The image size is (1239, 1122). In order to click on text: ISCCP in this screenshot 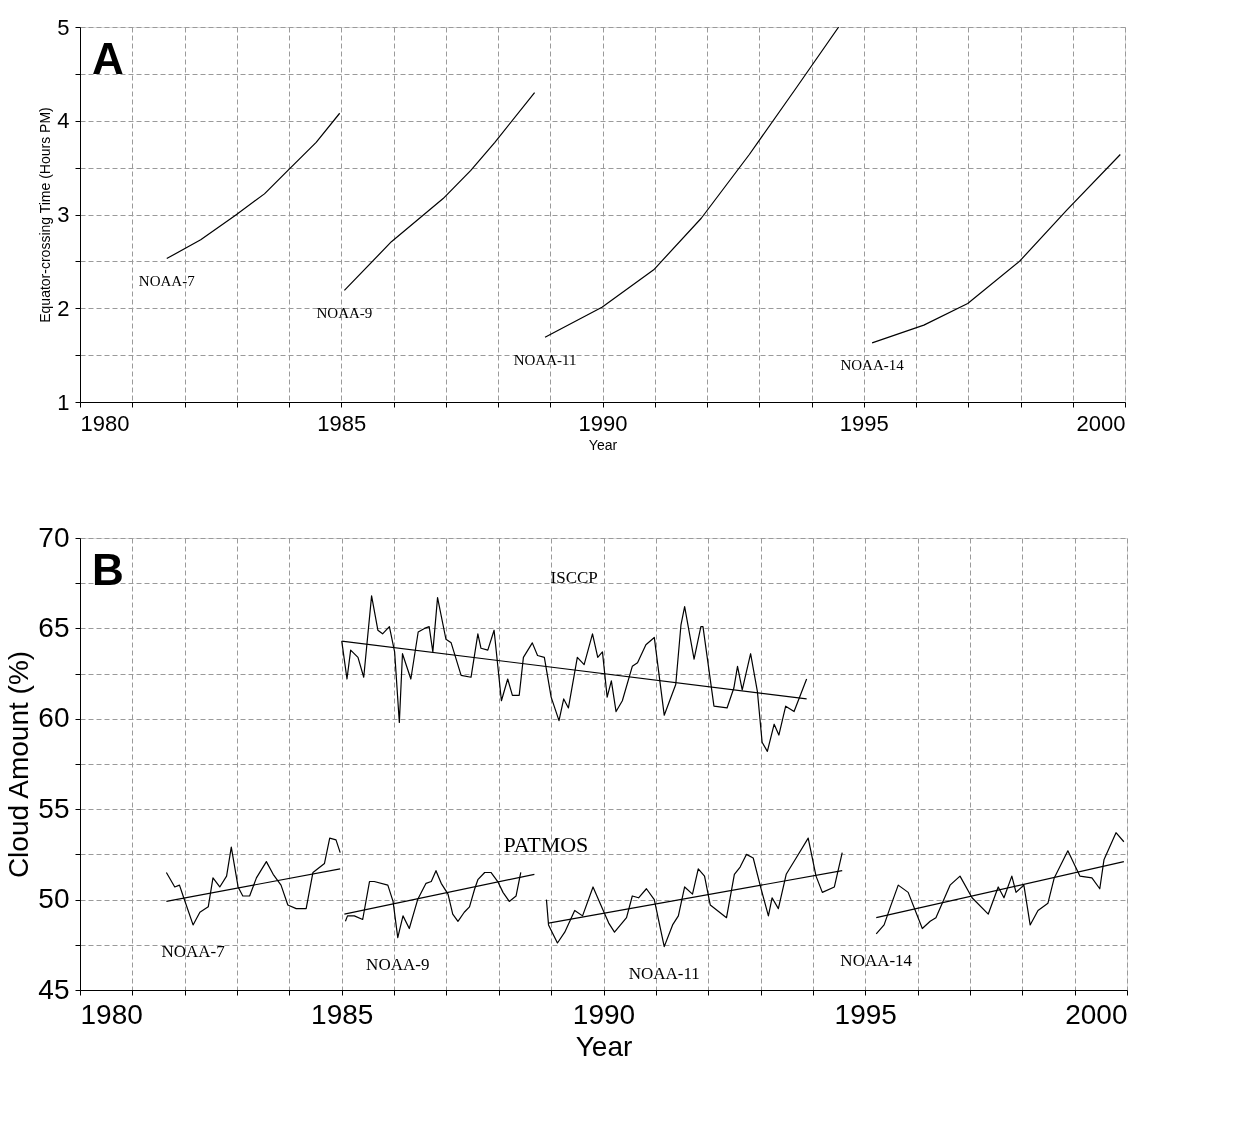, I will do `click(574, 577)`.